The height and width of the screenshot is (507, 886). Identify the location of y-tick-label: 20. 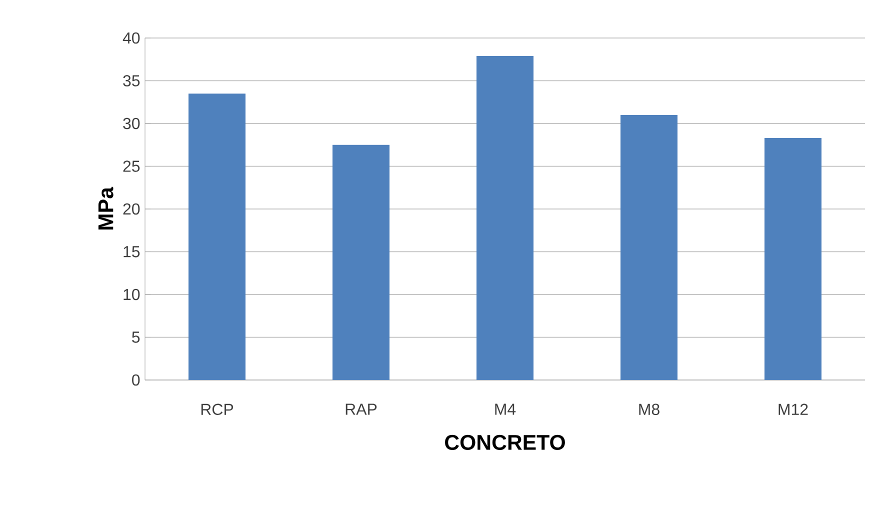
(131, 209).